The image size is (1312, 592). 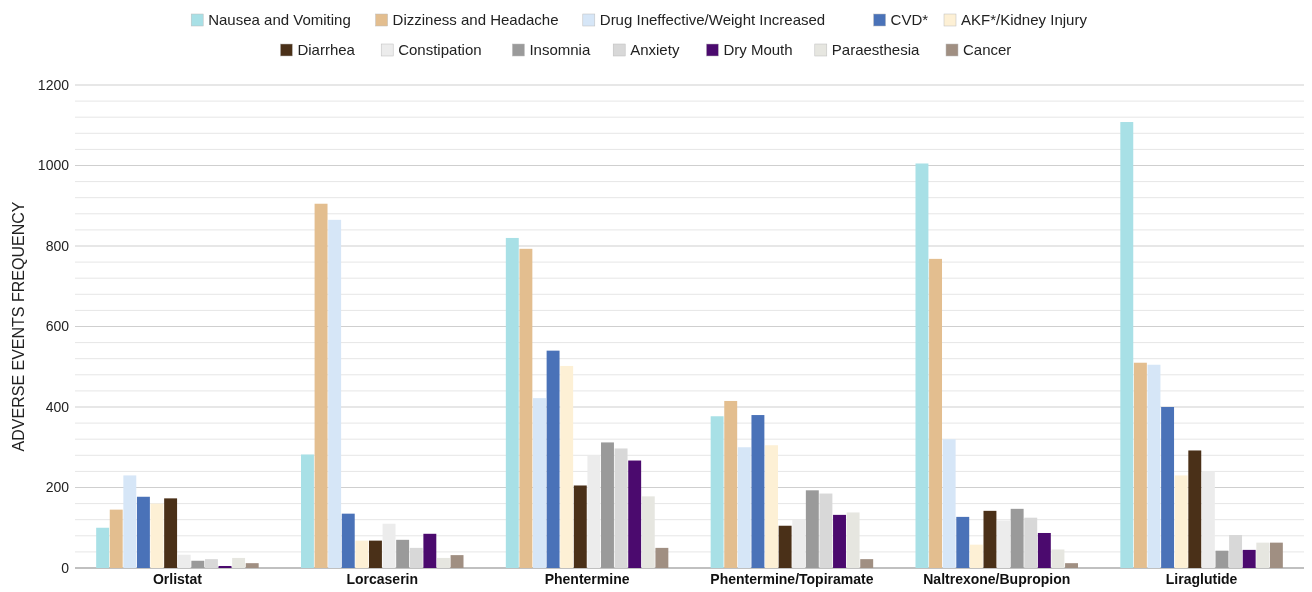 I want to click on legend-label: Anxiety, so click(x=655, y=50).